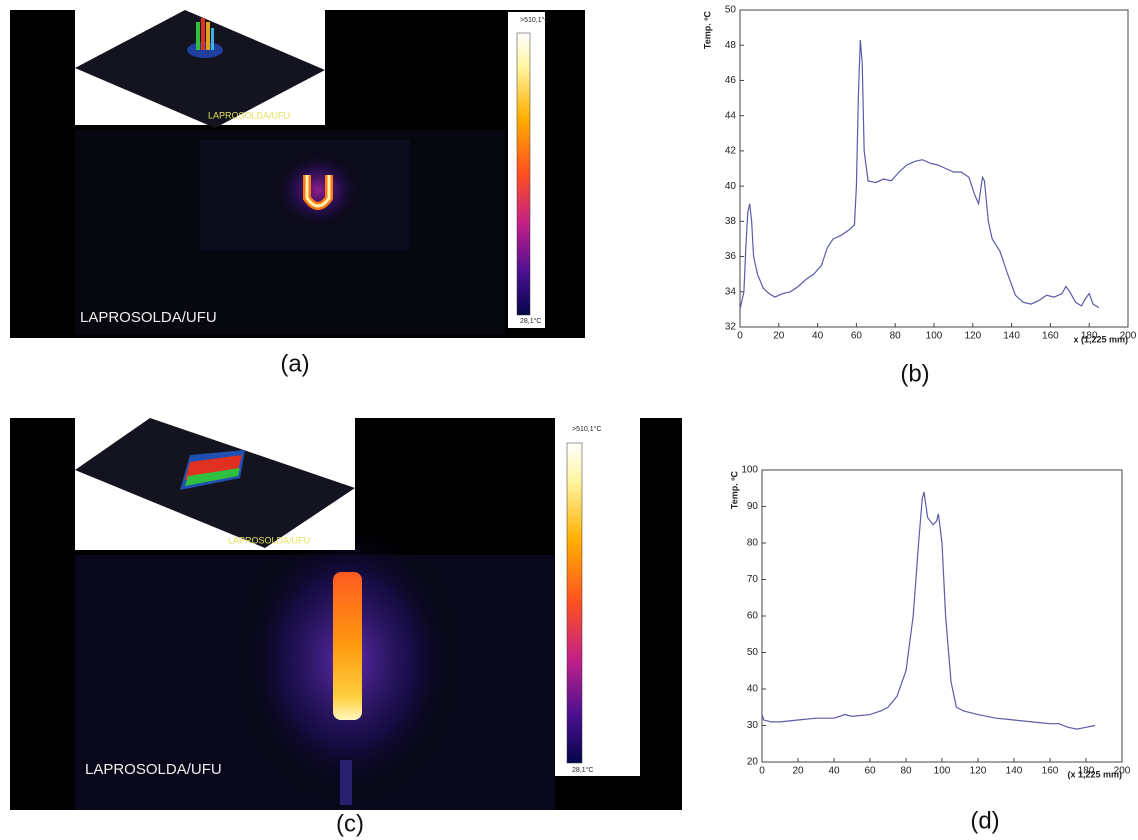  Describe the element at coordinates (294, 363) in the screenshot. I see `caption: (a)` at that location.